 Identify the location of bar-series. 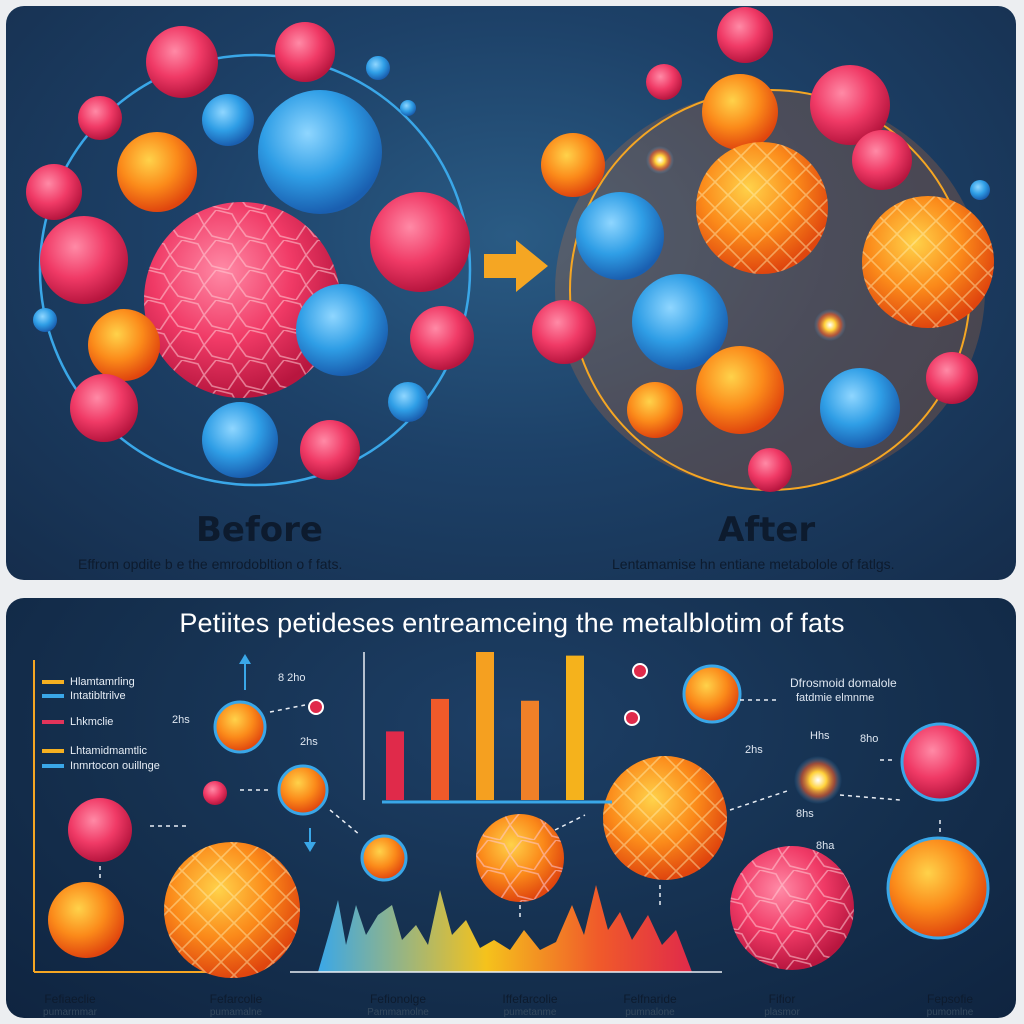
(485, 726).